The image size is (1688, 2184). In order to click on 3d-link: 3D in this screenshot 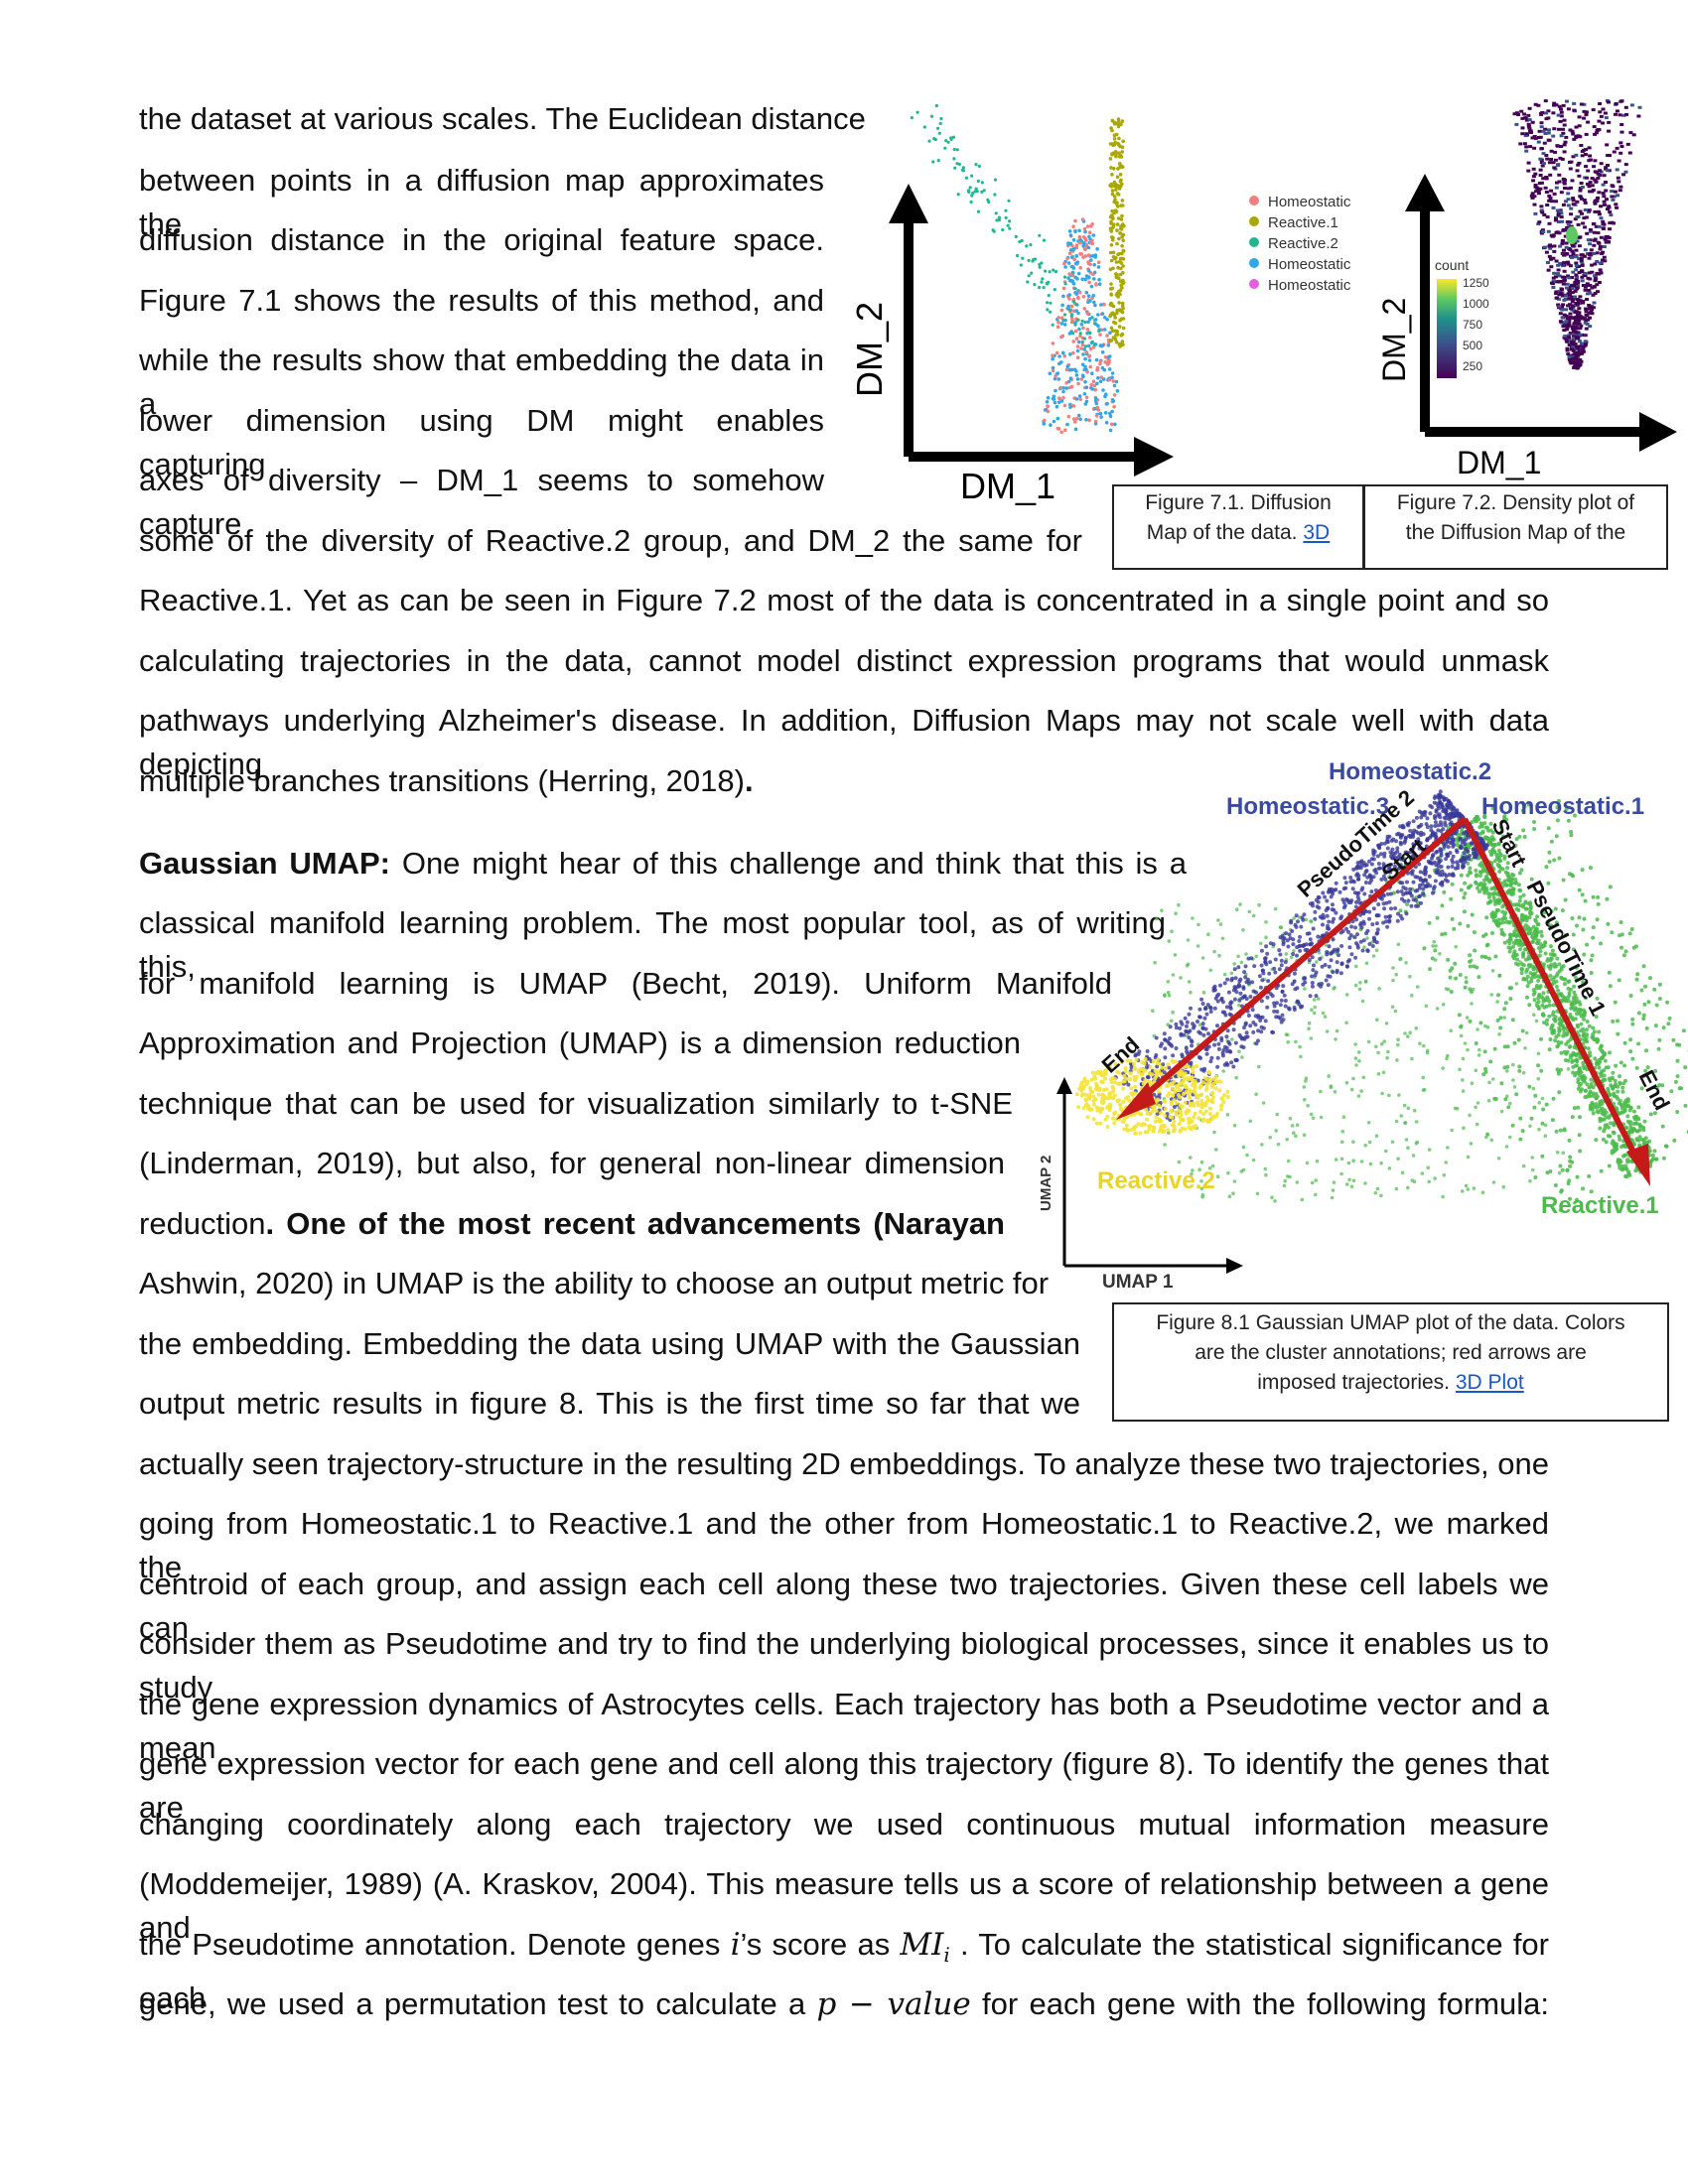, I will do `click(1317, 532)`.